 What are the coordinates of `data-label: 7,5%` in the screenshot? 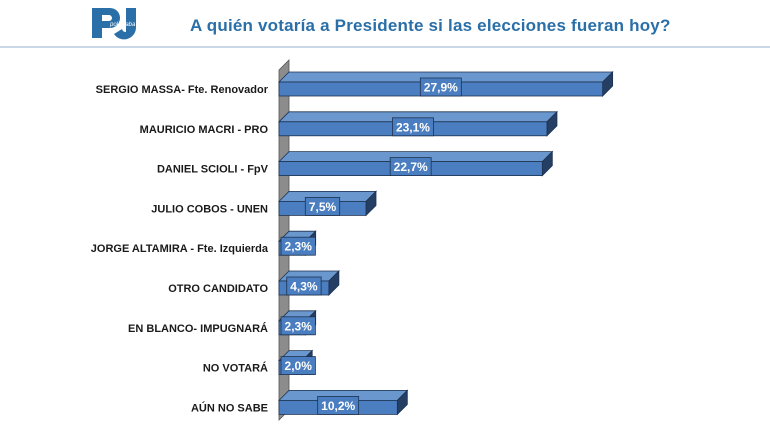 It's located at (323, 207).